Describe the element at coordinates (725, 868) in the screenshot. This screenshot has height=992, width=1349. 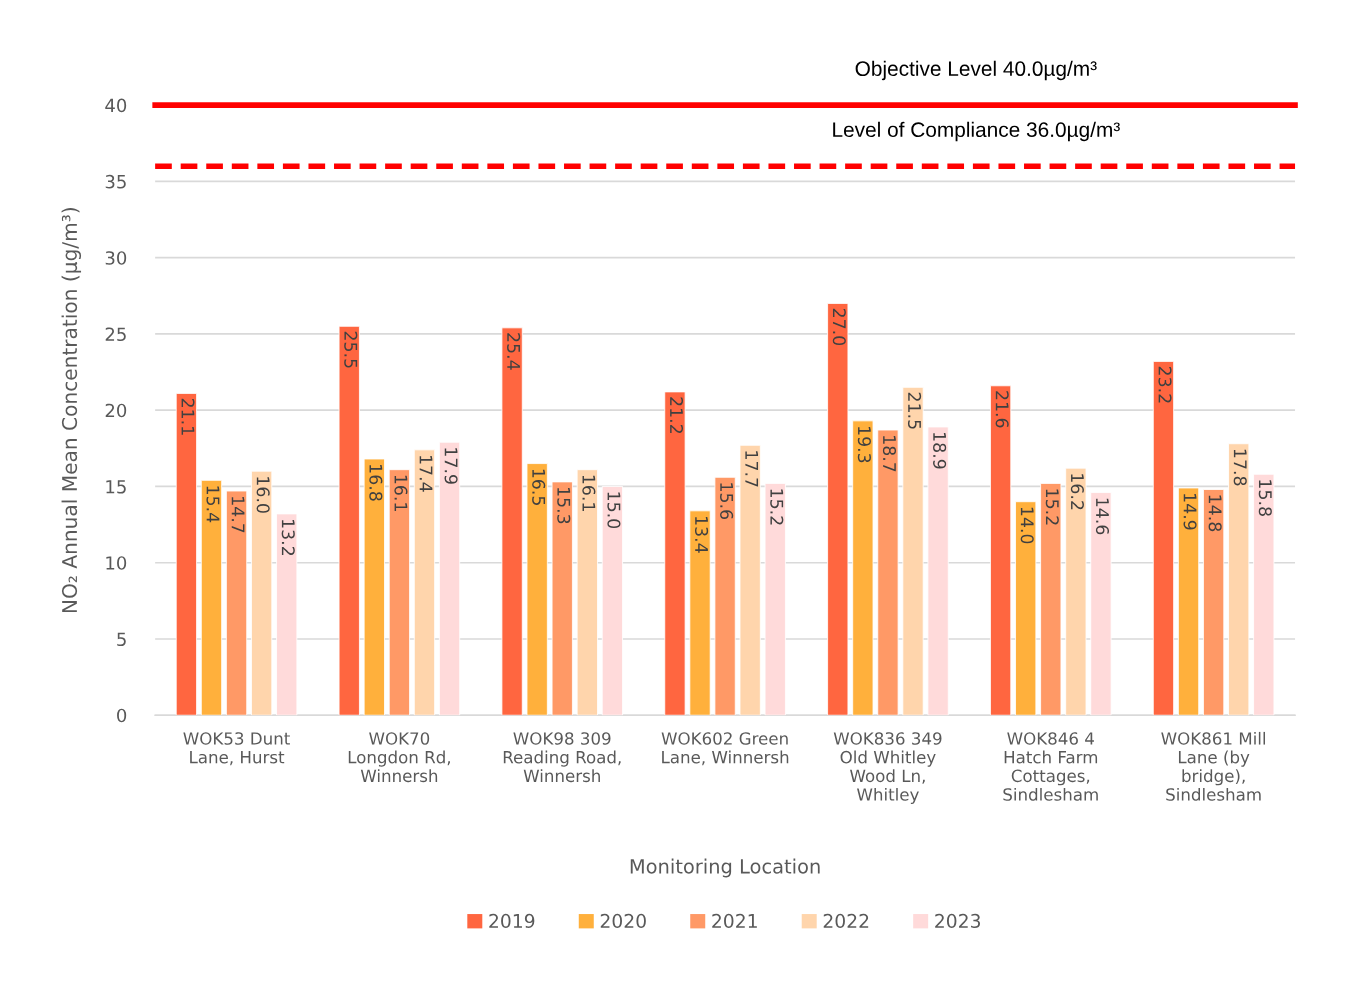
I see `x-axis-title: Monitoring Location` at that location.